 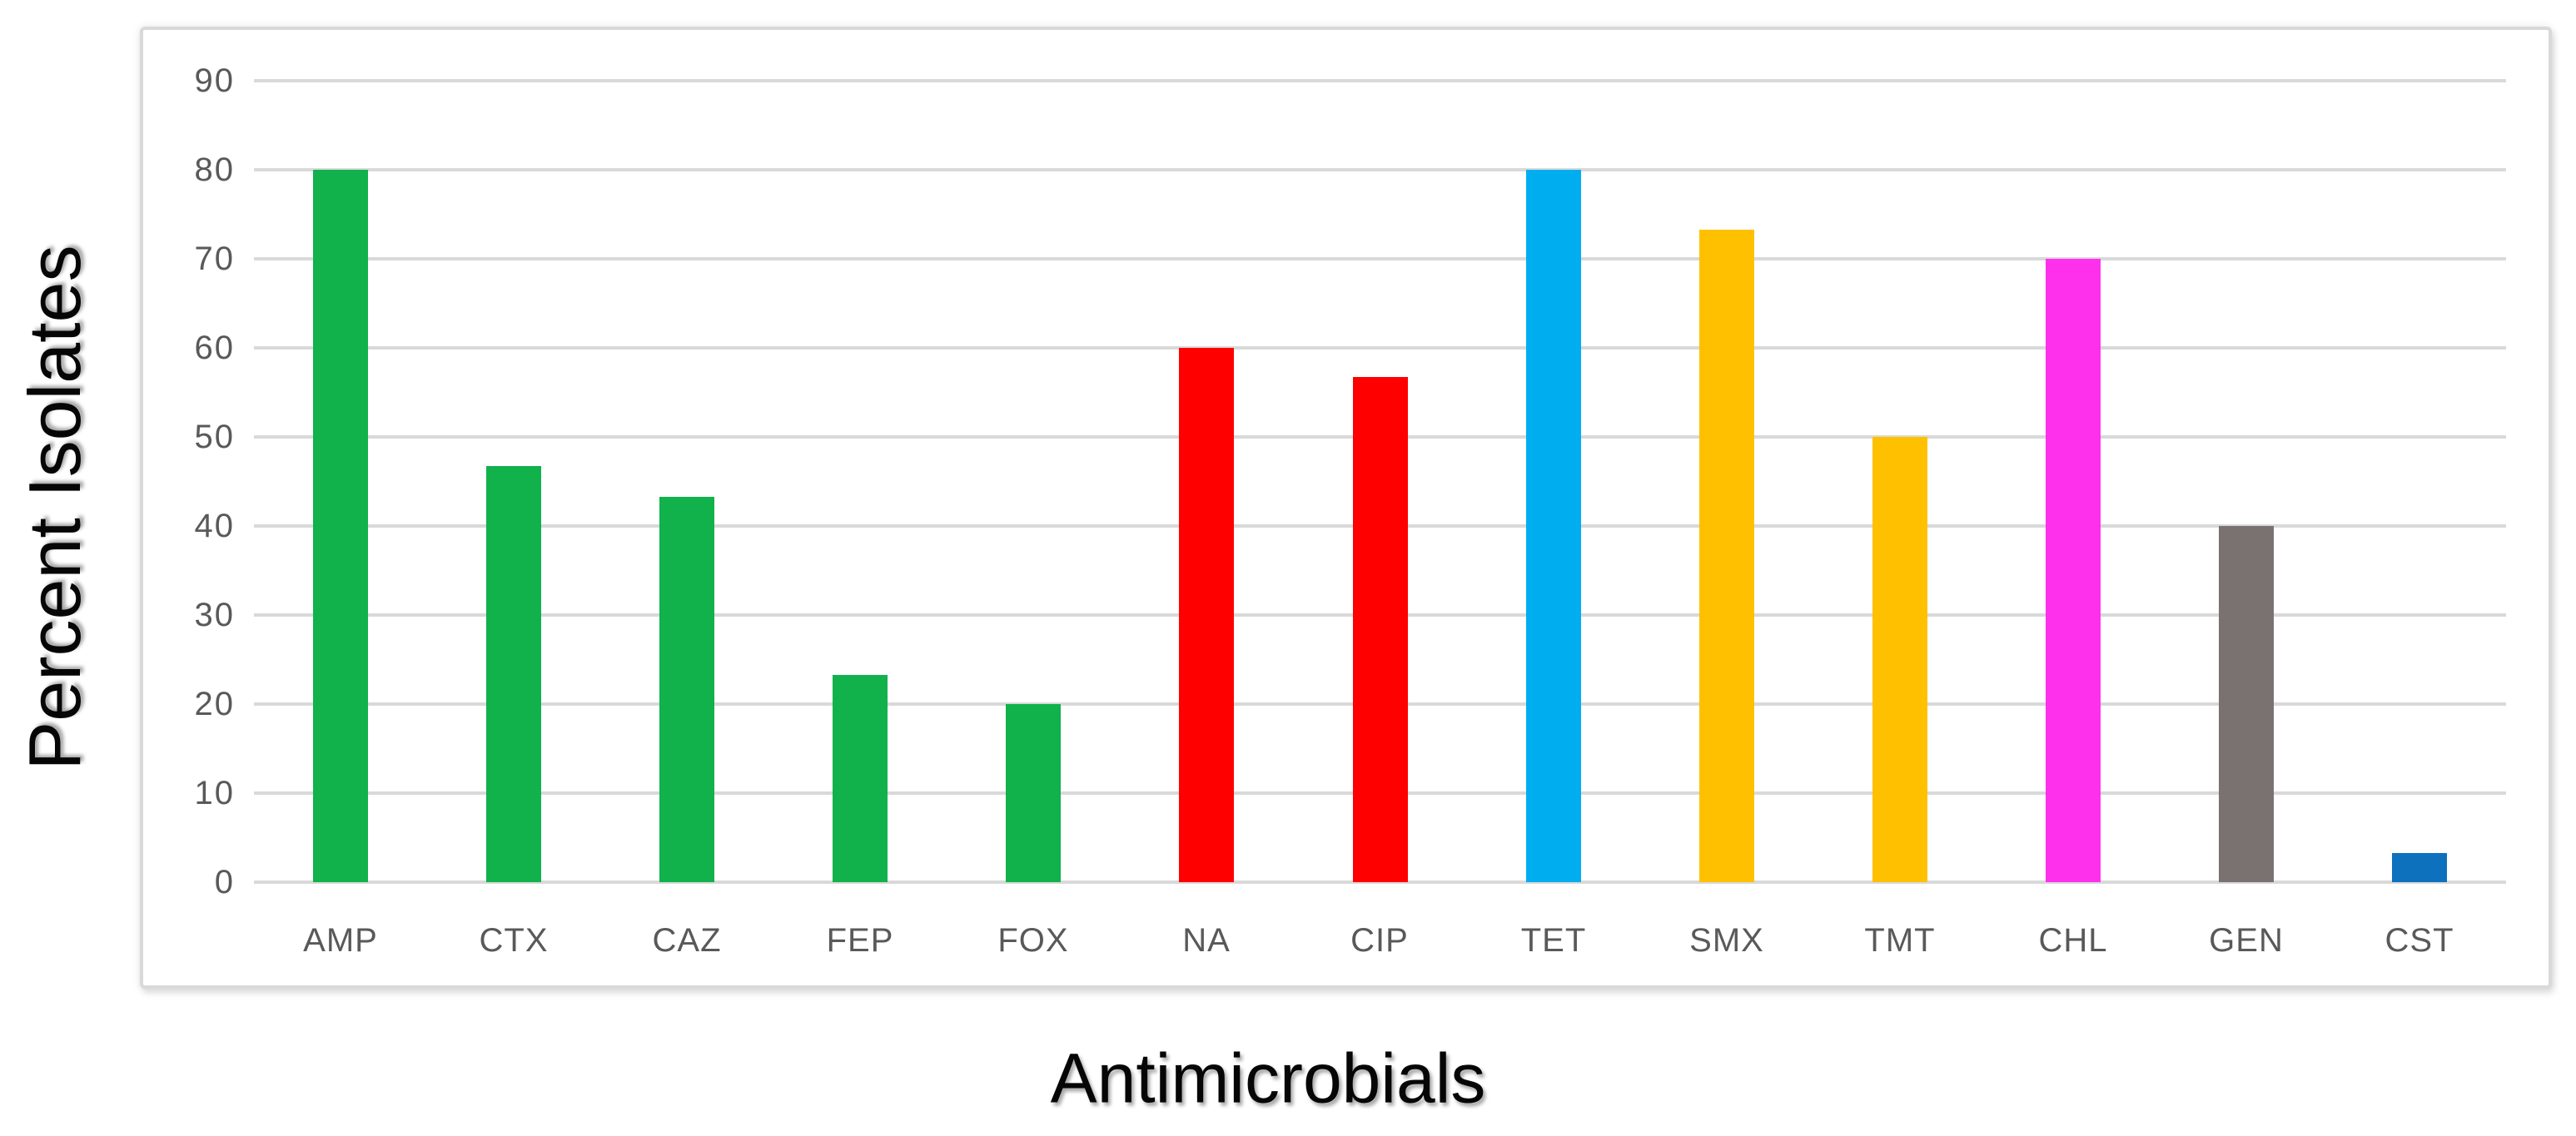 I want to click on x-axis-title: Antimicrobials, so click(x=1268, y=1078).